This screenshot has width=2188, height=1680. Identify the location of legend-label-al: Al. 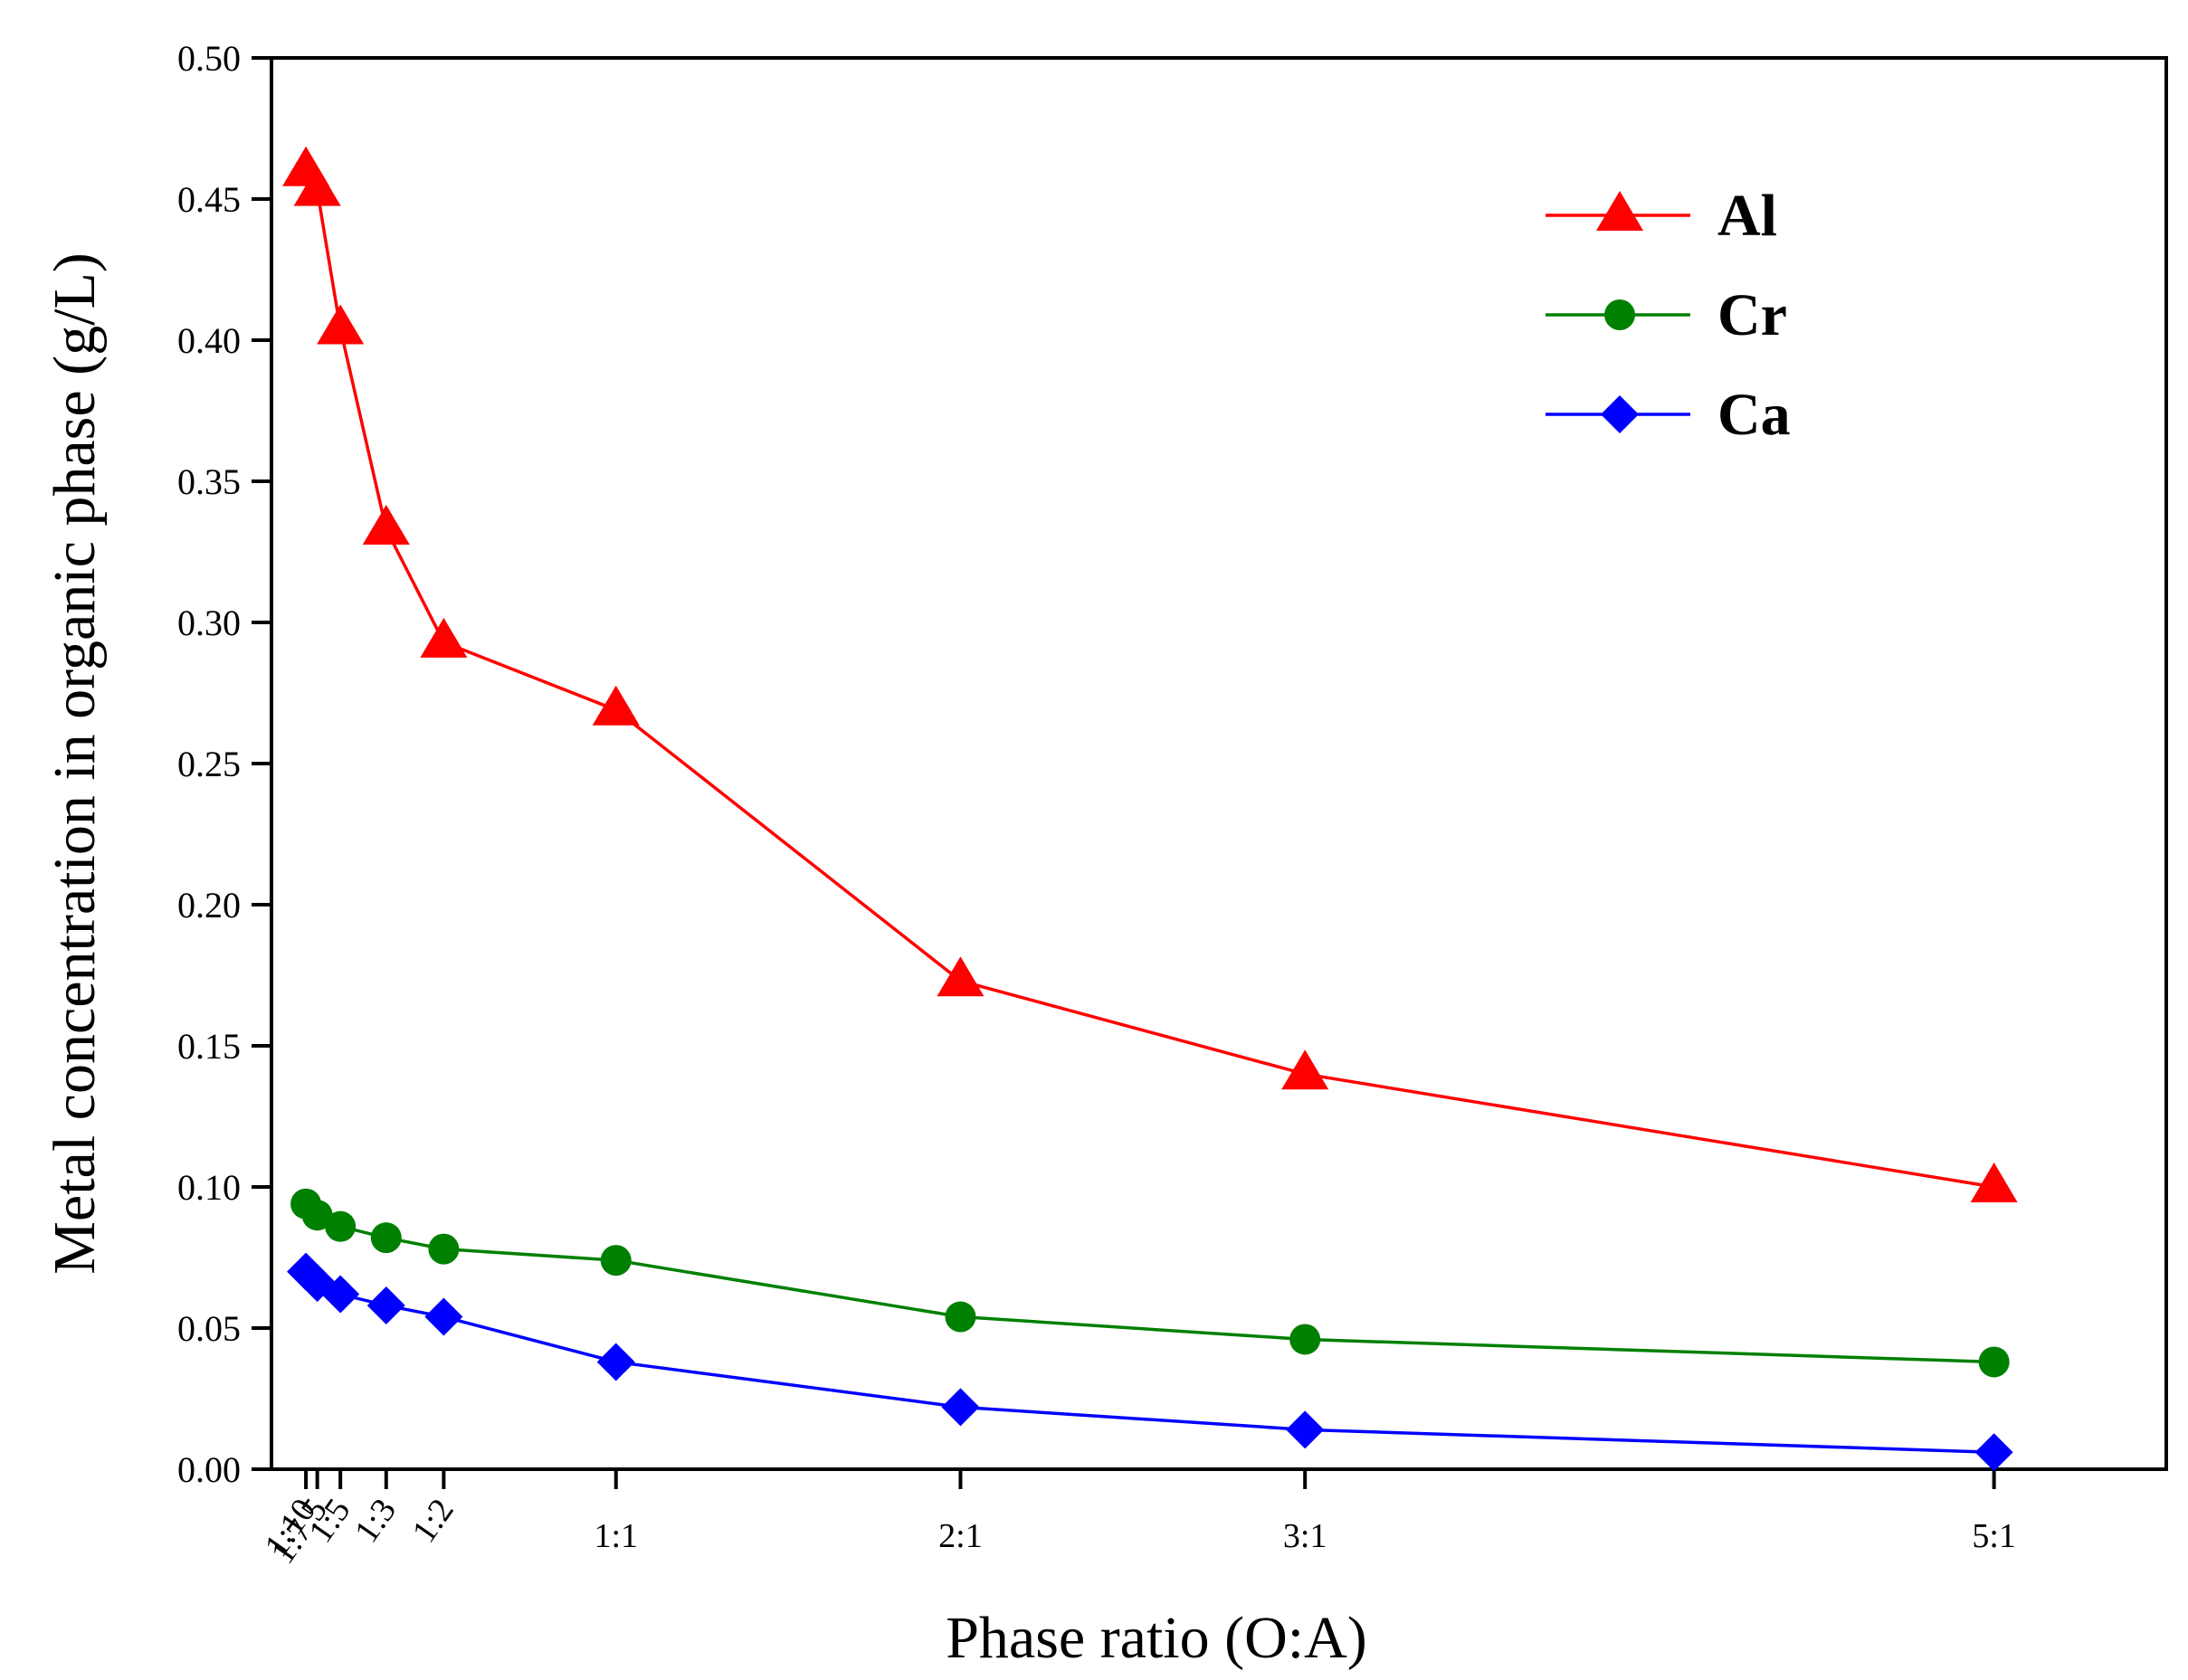
(1747, 216).